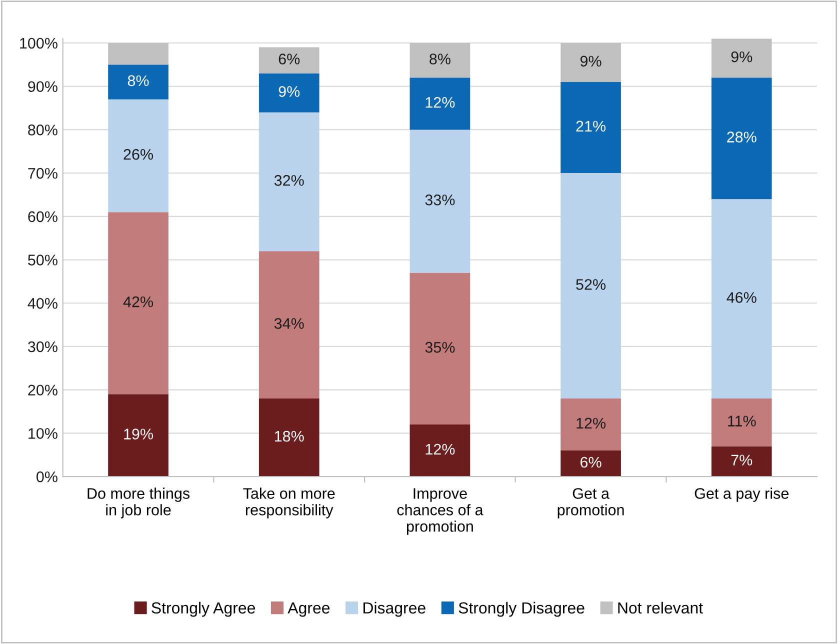  Describe the element at coordinates (47, 476) in the screenshot. I see `y-tick-label: 0%` at that location.